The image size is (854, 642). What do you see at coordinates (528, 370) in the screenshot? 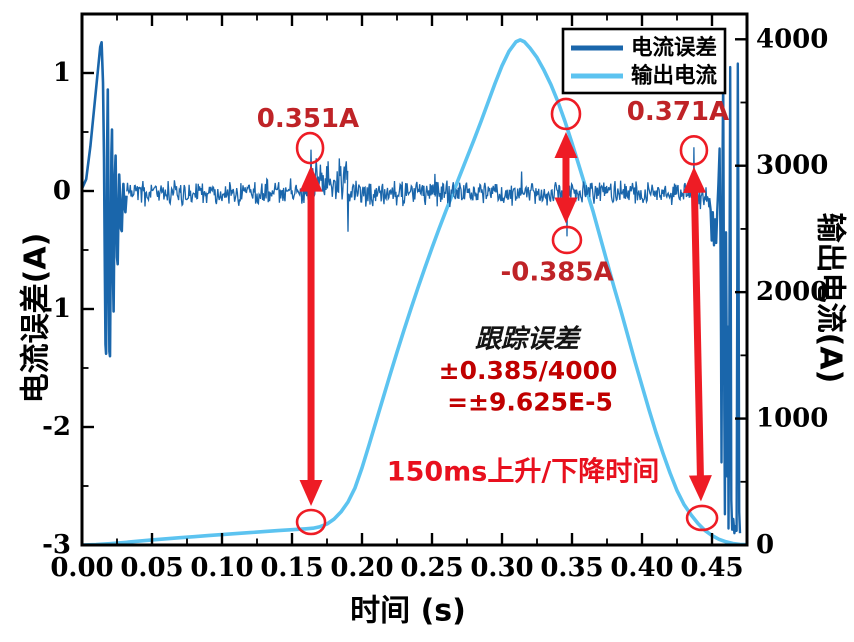
I see `annotation-label: ±0.385/4000` at bounding box center [528, 370].